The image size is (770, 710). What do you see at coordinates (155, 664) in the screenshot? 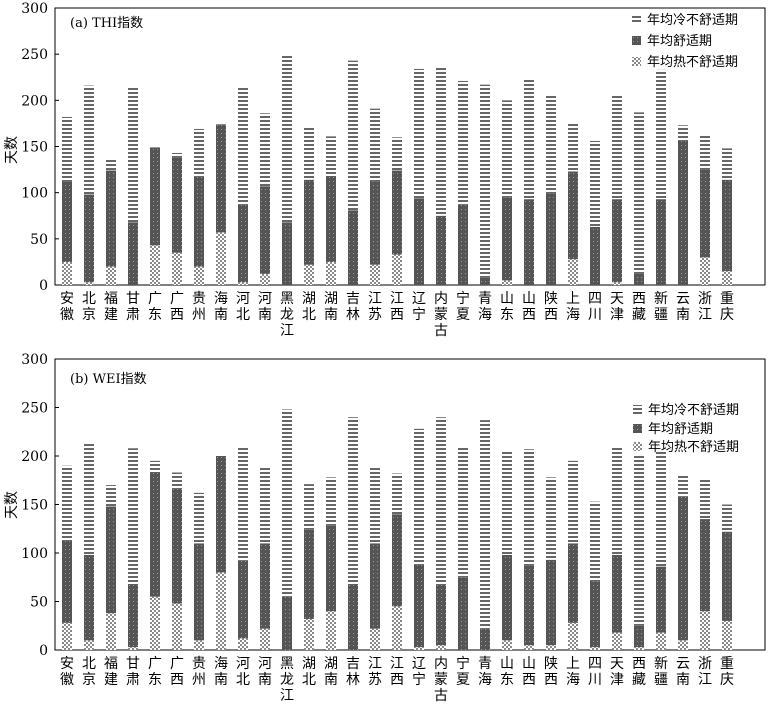
I see `x-tick-label: 广` at bounding box center [155, 664].